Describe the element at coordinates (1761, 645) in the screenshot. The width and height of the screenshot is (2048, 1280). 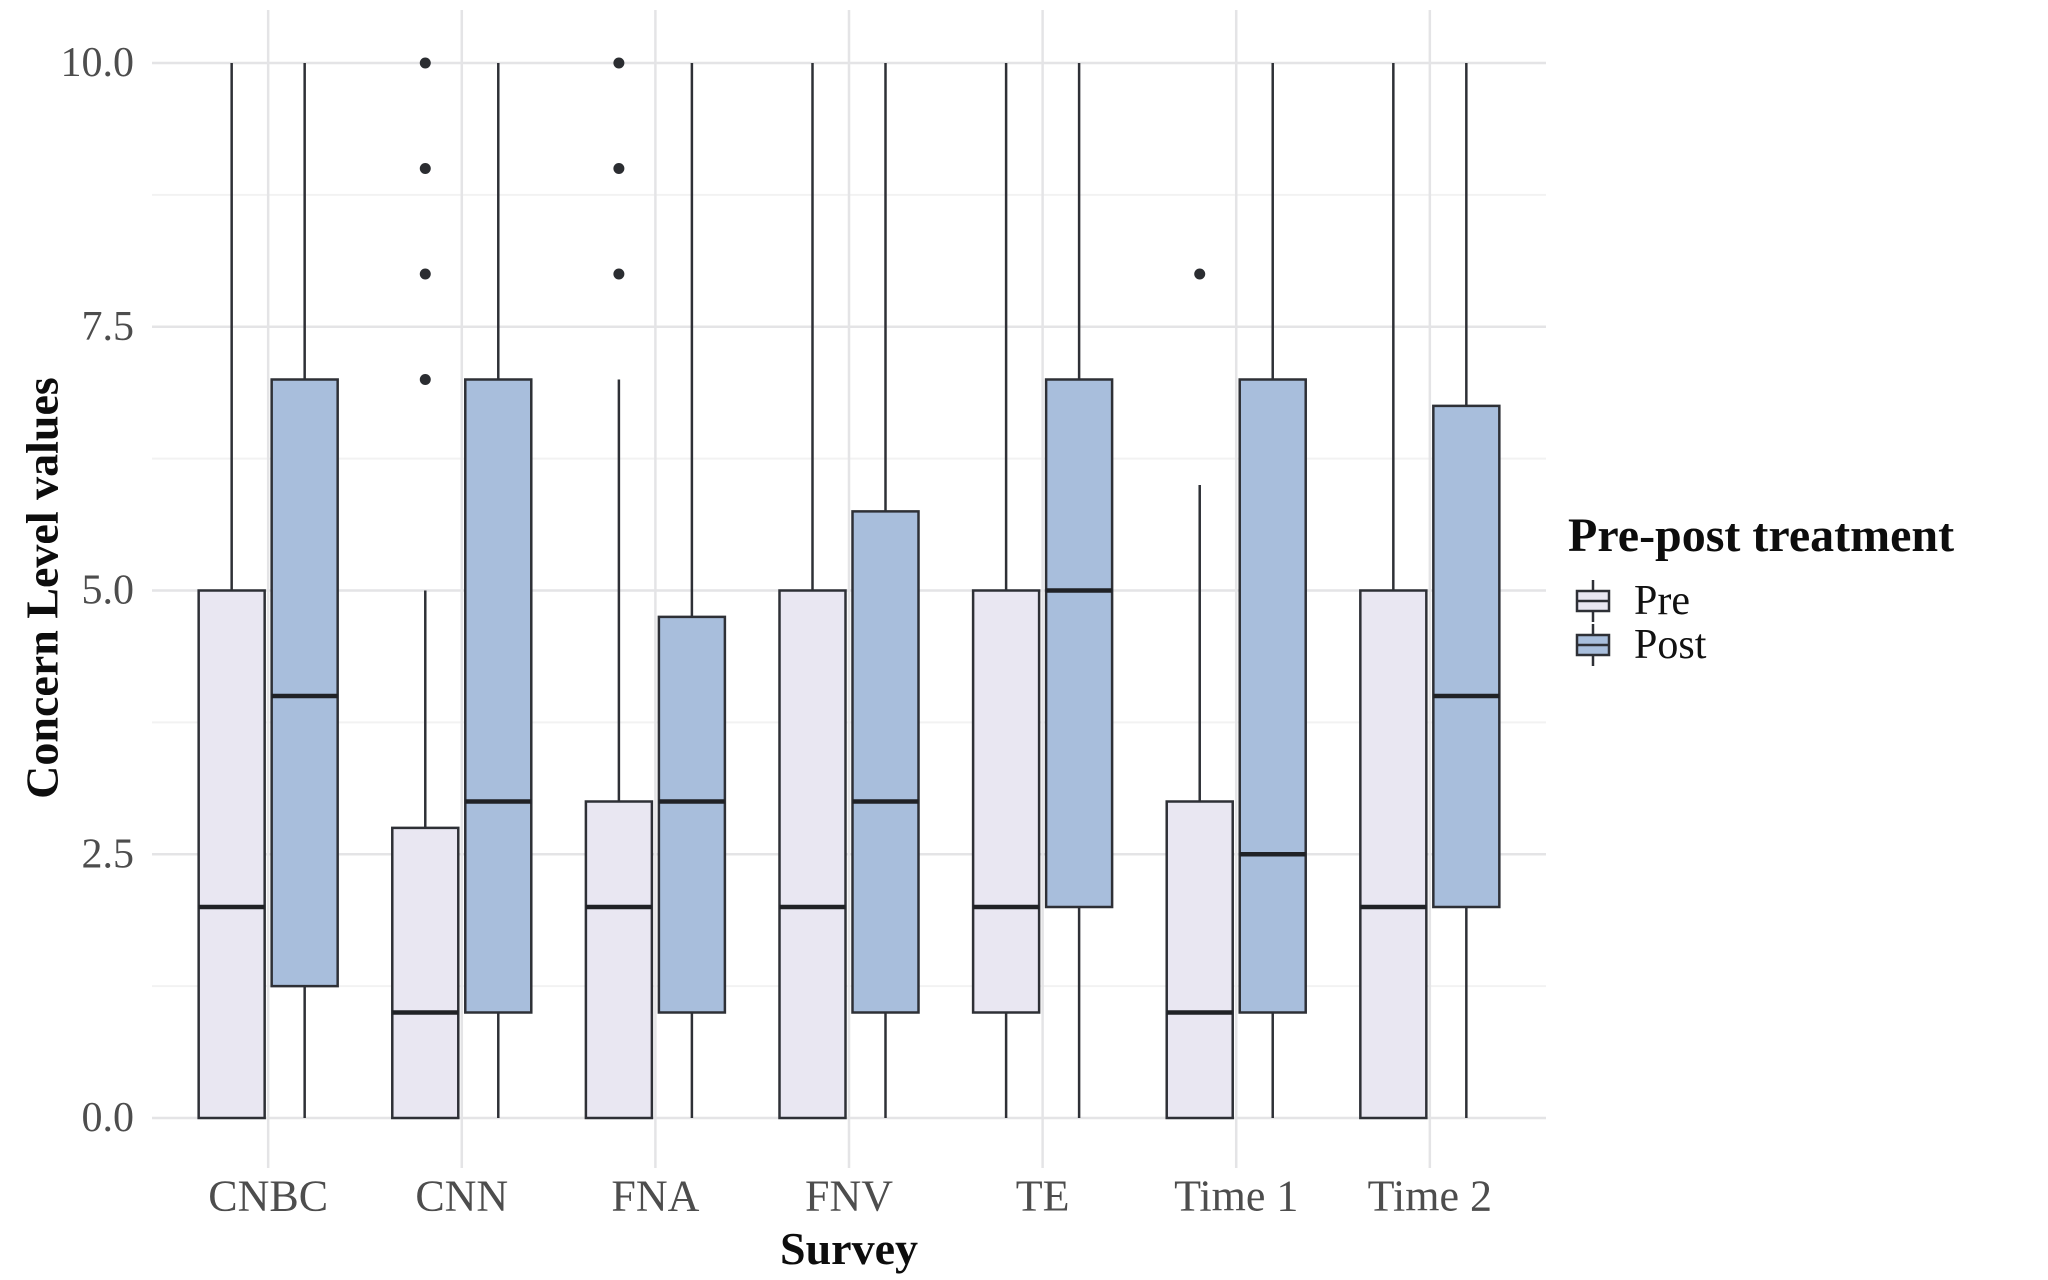
I see `legend-item-post: Post` at that location.